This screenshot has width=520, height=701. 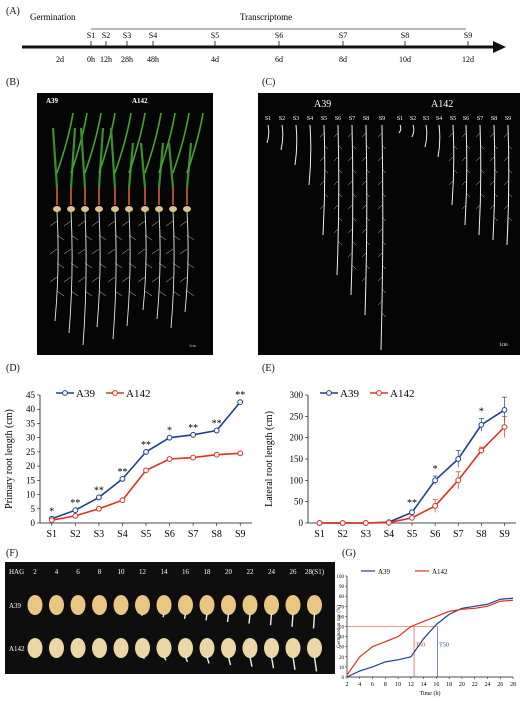 What do you see at coordinates (372, 685) in the screenshot?
I see `x-tick-label: 6` at bounding box center [372, 685].